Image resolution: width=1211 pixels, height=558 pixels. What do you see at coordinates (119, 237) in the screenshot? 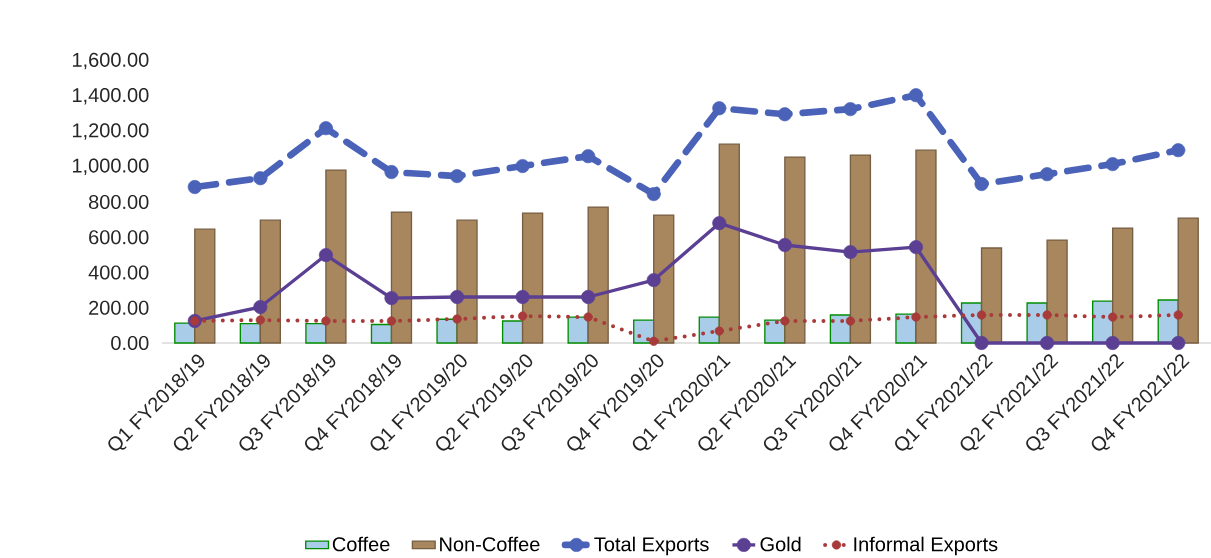
I see `y-tick-label: 600.00` at bounding box center [119, 237].